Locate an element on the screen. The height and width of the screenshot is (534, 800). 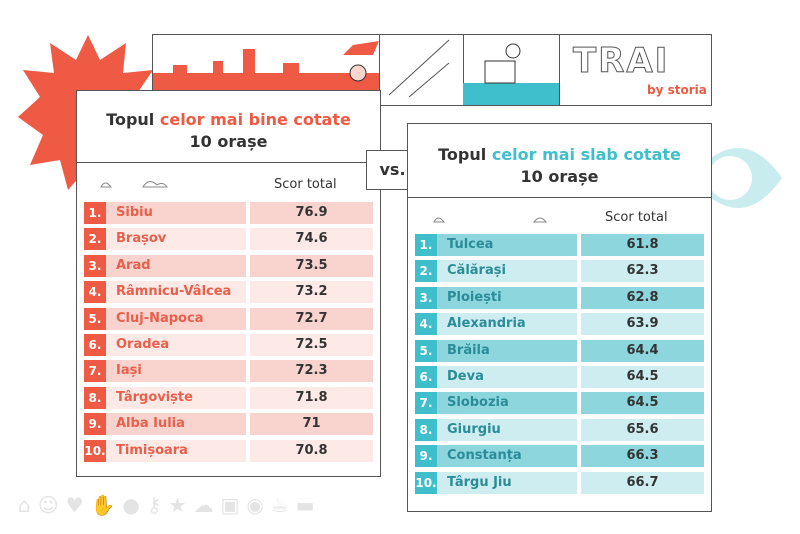
table-row: Târgu Jiu 10. 66.7 is located at coordinates (559, 482).